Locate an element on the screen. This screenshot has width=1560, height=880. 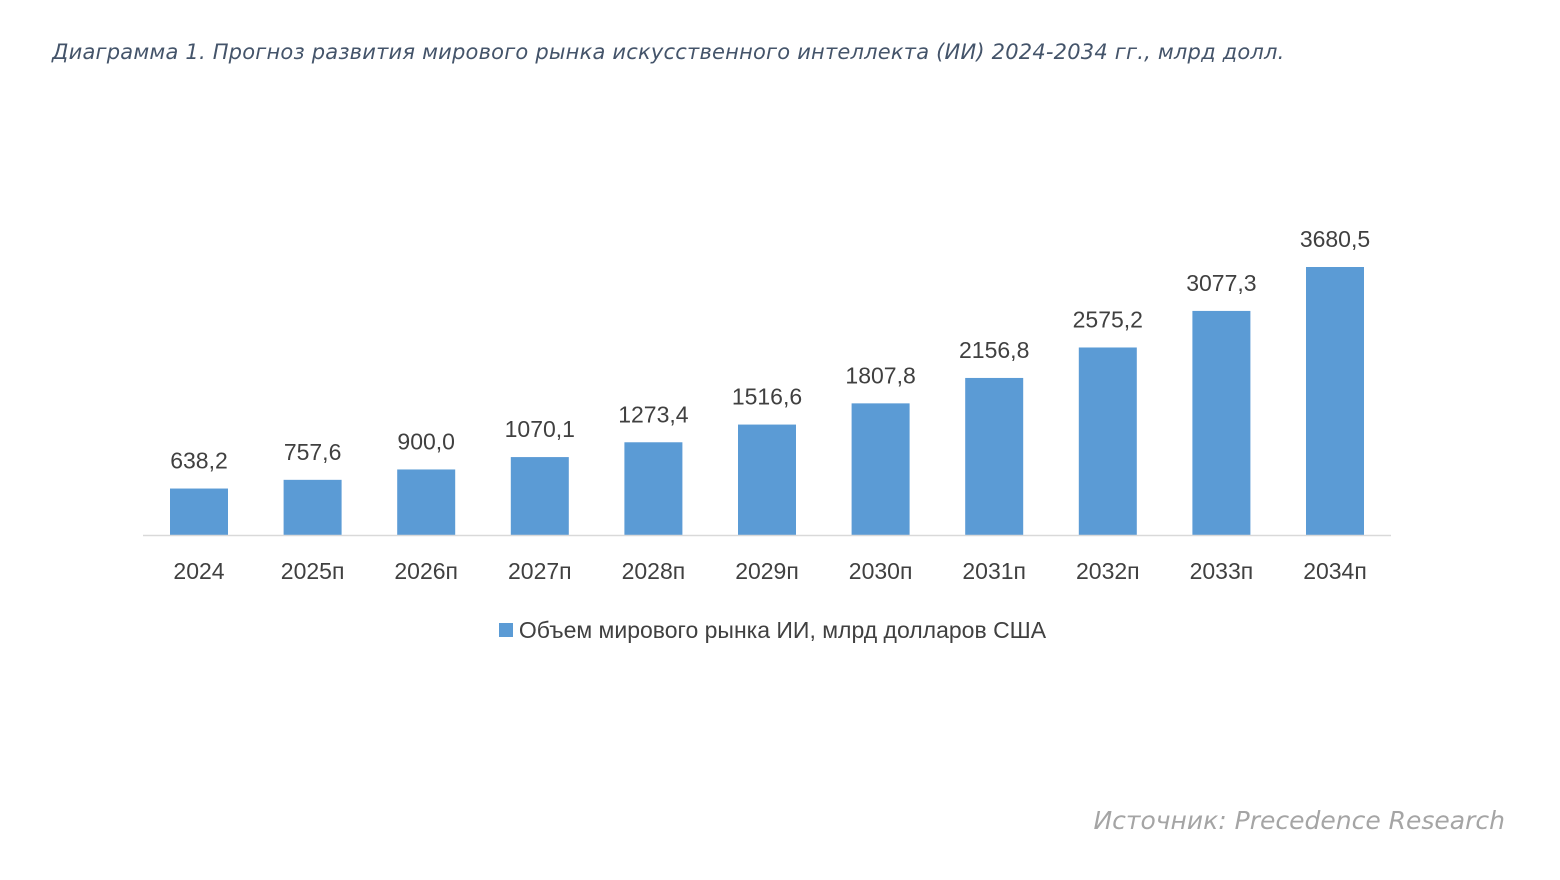
x-tick-label: 2030п is located at coordinates (881, 571).